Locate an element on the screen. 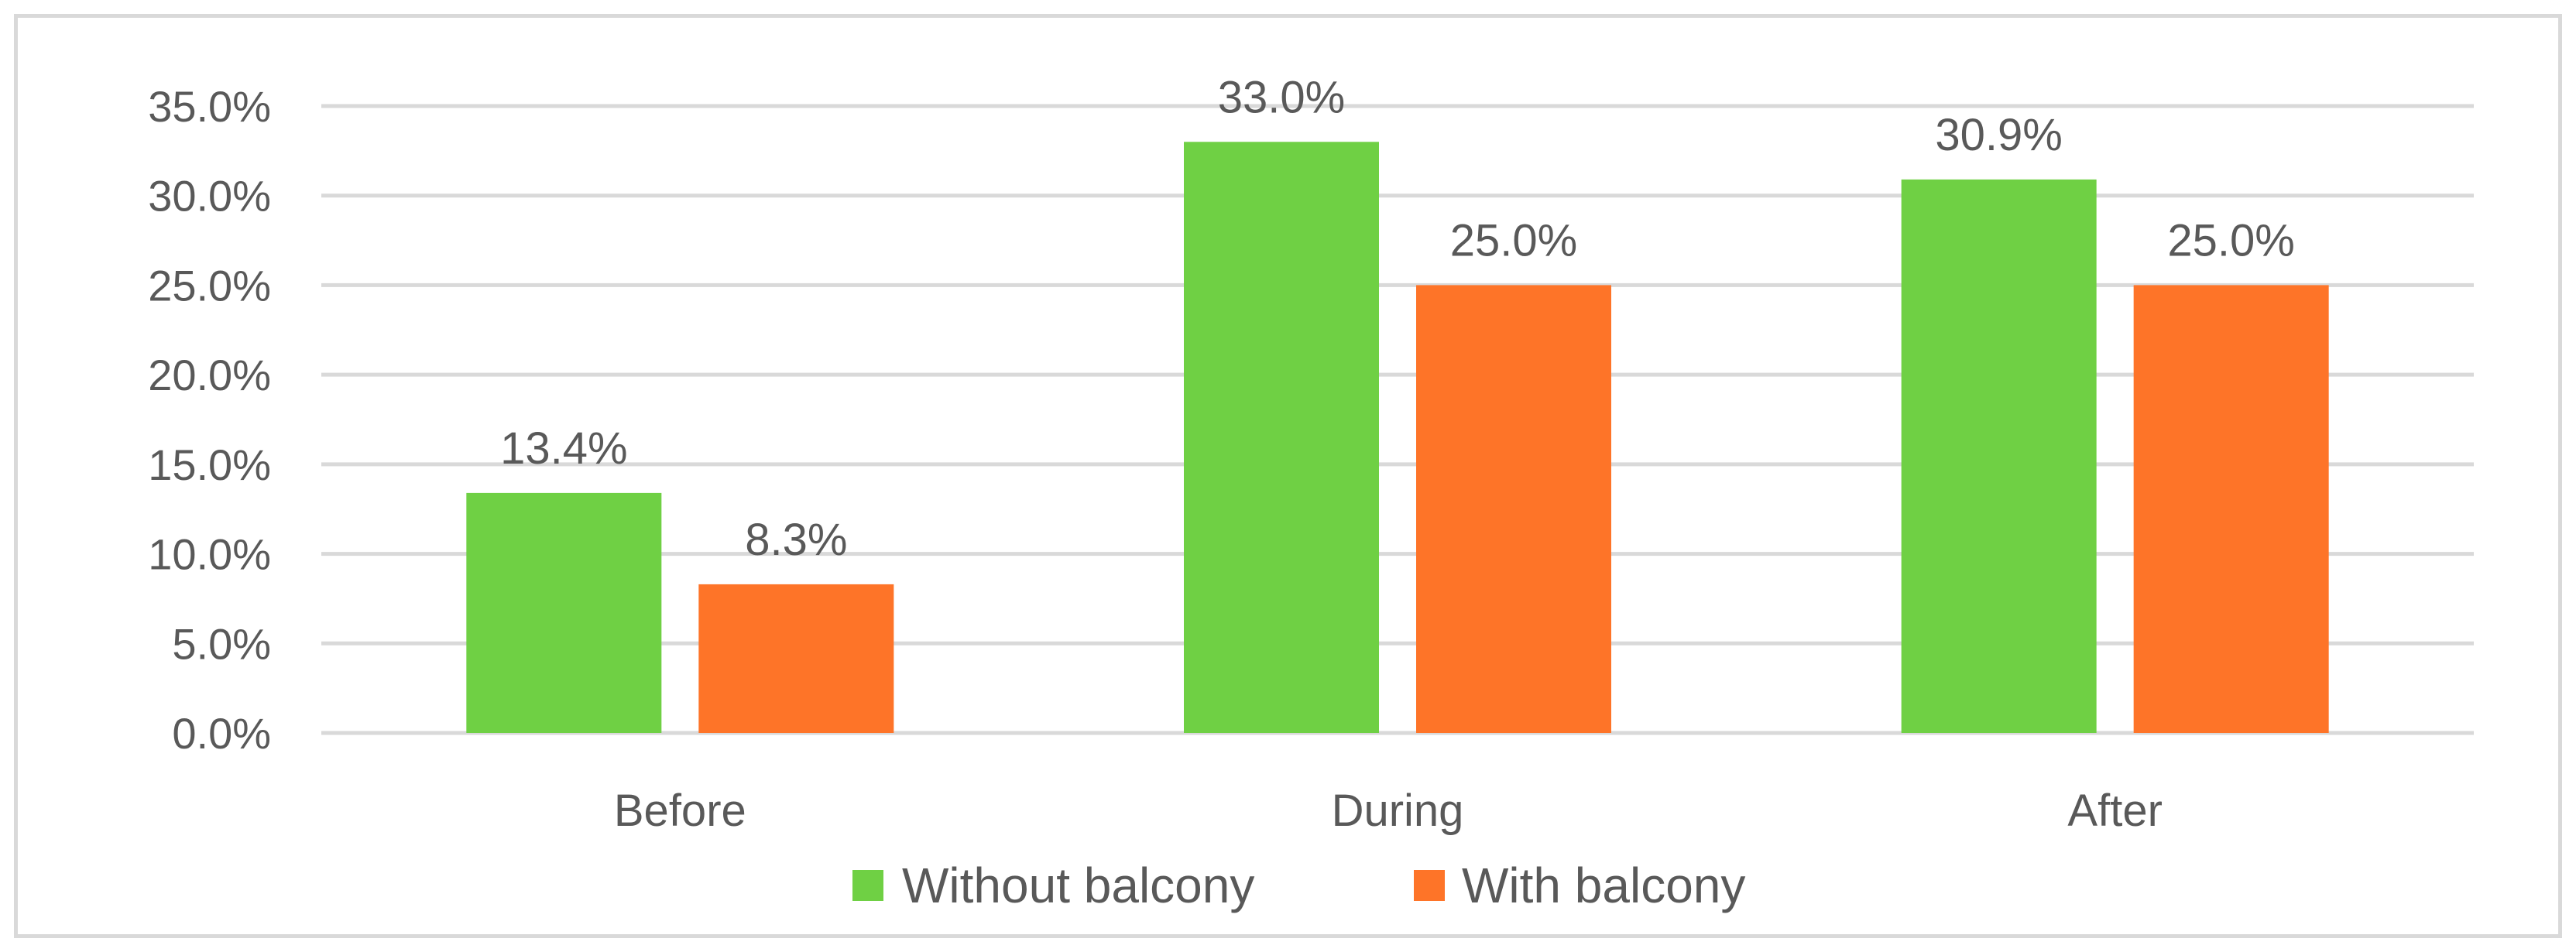  bar-with-balcony-after is located at coordinates (2231, 509).